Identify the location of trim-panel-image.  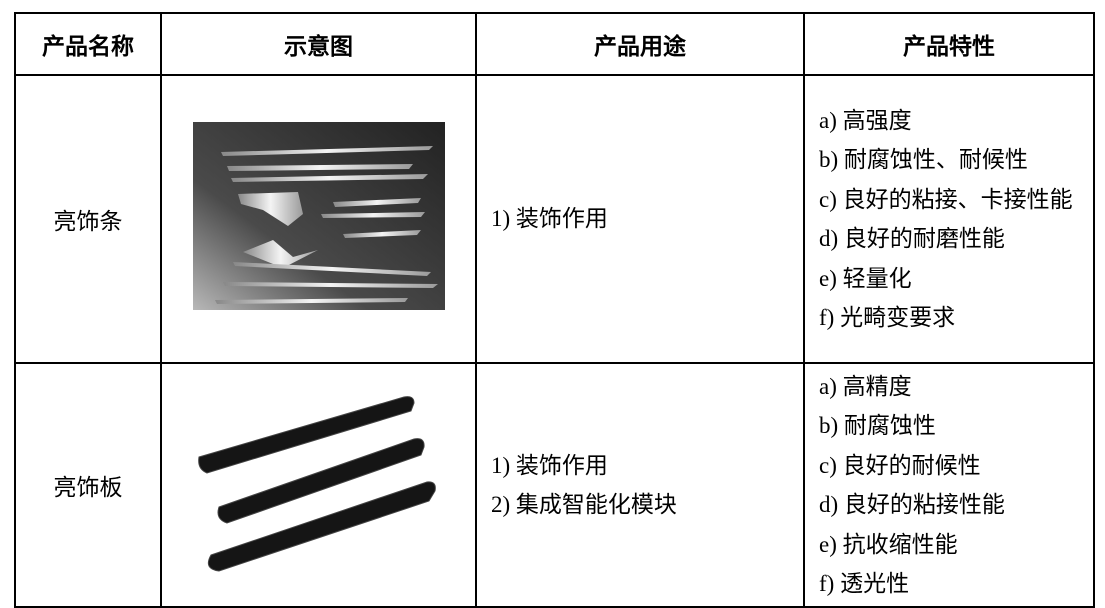
(316, 484).